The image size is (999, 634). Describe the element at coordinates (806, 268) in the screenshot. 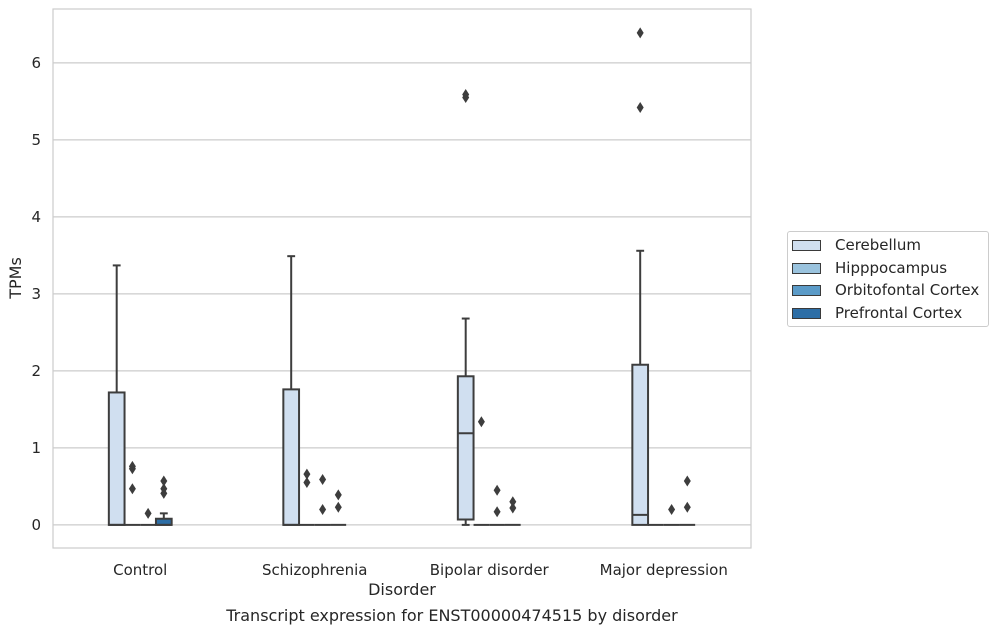

I see `legend-swatch-hippocampus` at that location.